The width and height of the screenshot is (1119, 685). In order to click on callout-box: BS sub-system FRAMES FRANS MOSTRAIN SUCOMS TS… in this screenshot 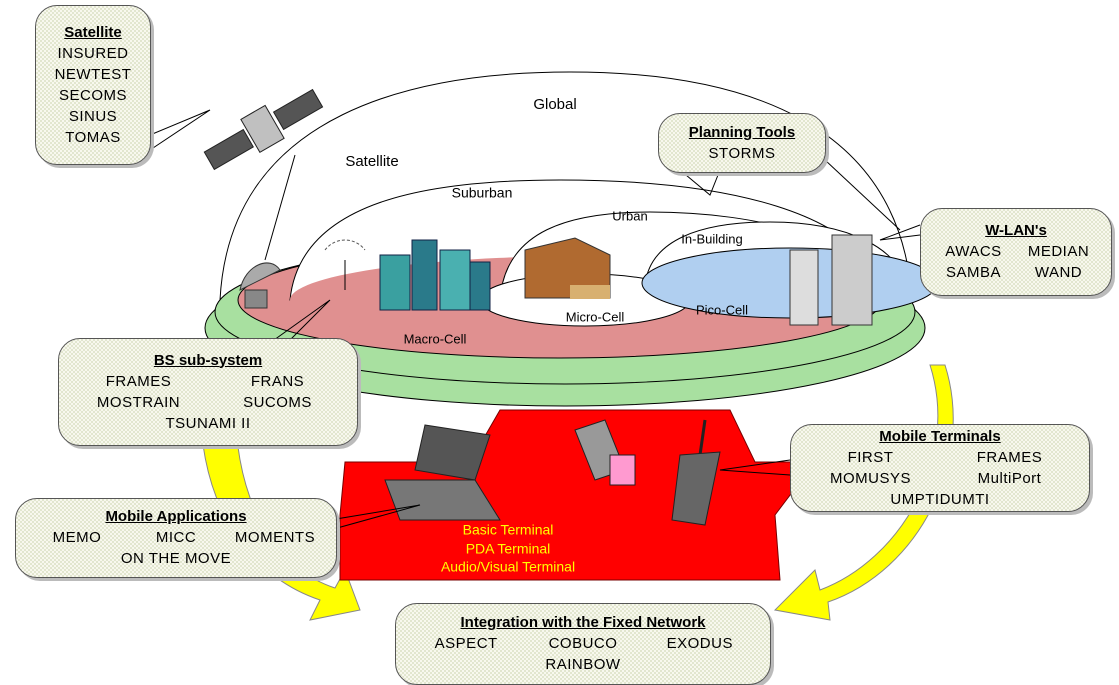, I will do `click(208, 392)`.